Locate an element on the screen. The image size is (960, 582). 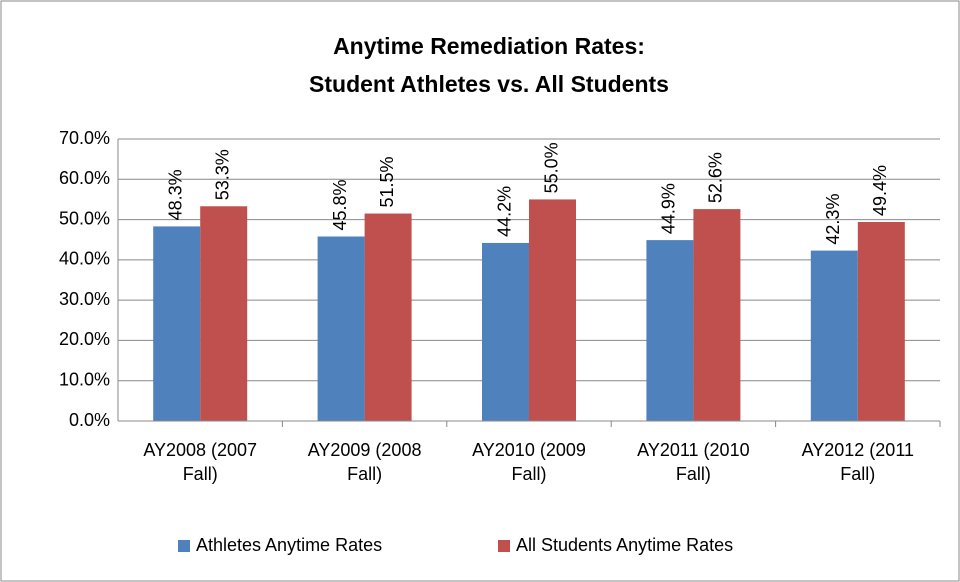
data-label: 42.3% is located at coordinates (833, 219).